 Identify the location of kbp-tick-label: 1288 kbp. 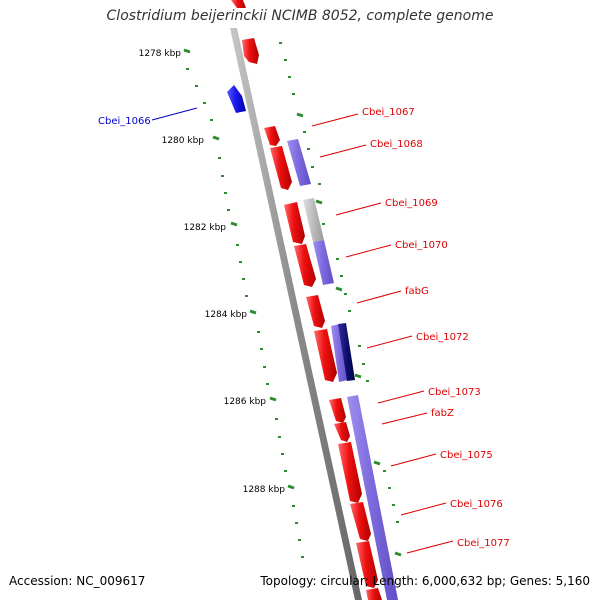
(264, 490).